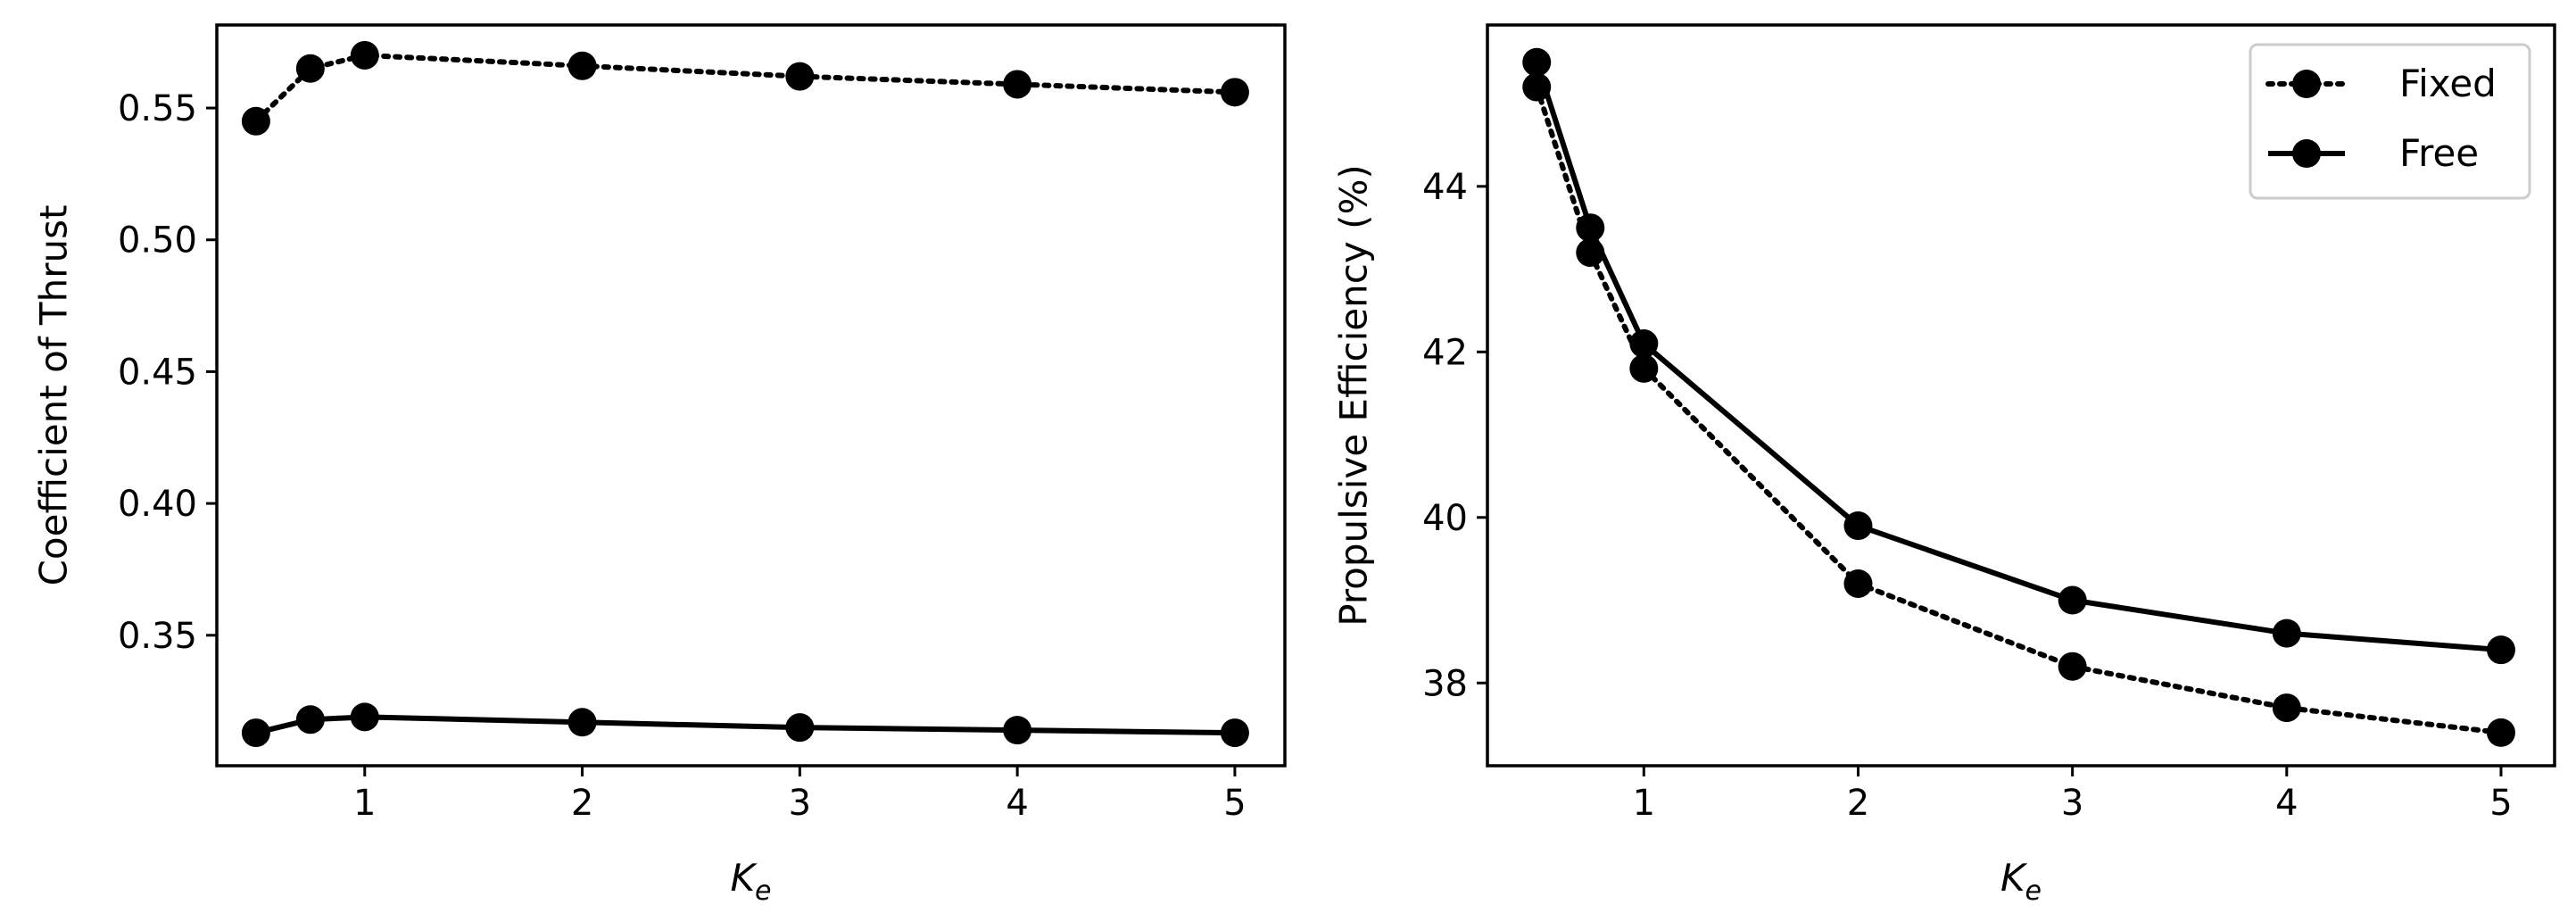 The width and height of the screenshot is (2576, 913). What do you see at coordinates (1234, 803) in the screenshot?
I see `thrust-x-tick-label: 5` at bounding box center [1234, 803].